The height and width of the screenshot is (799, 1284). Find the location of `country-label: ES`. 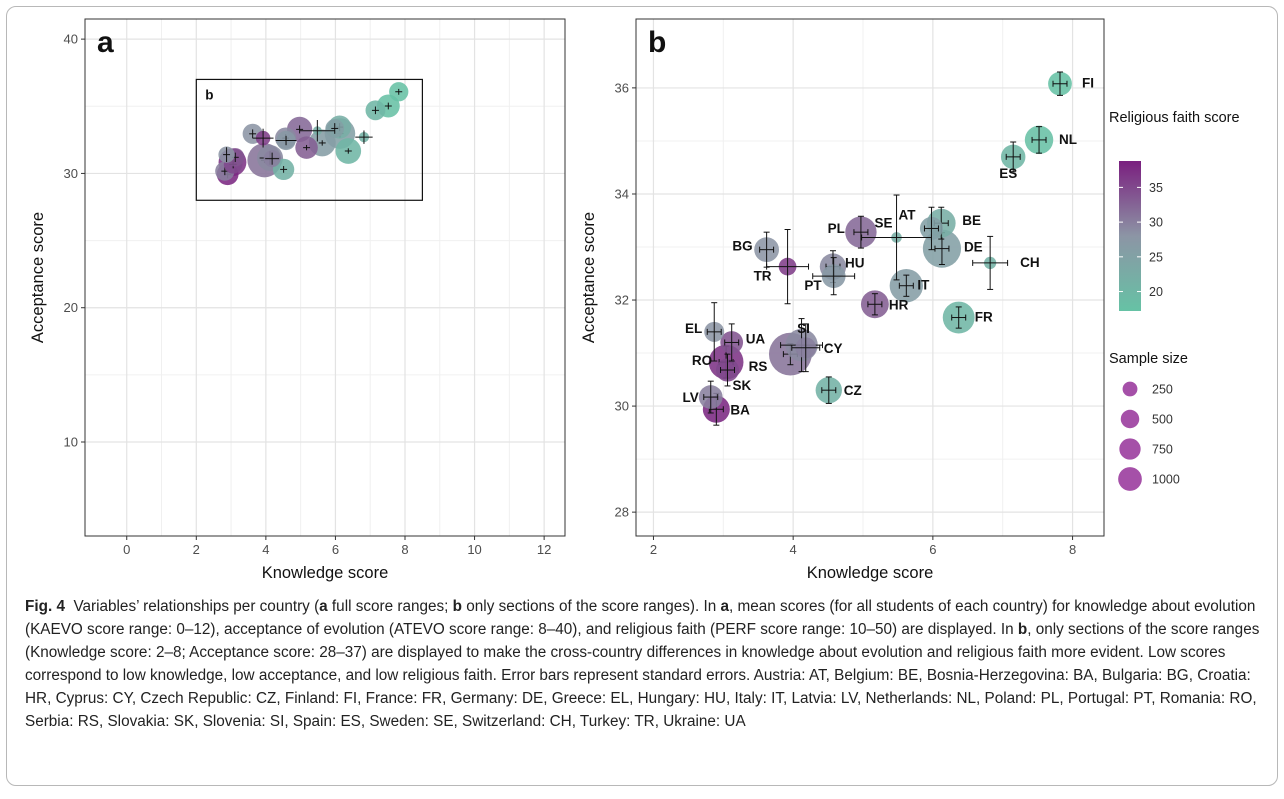

country-label: ES is located at coordinates (1008, 173).